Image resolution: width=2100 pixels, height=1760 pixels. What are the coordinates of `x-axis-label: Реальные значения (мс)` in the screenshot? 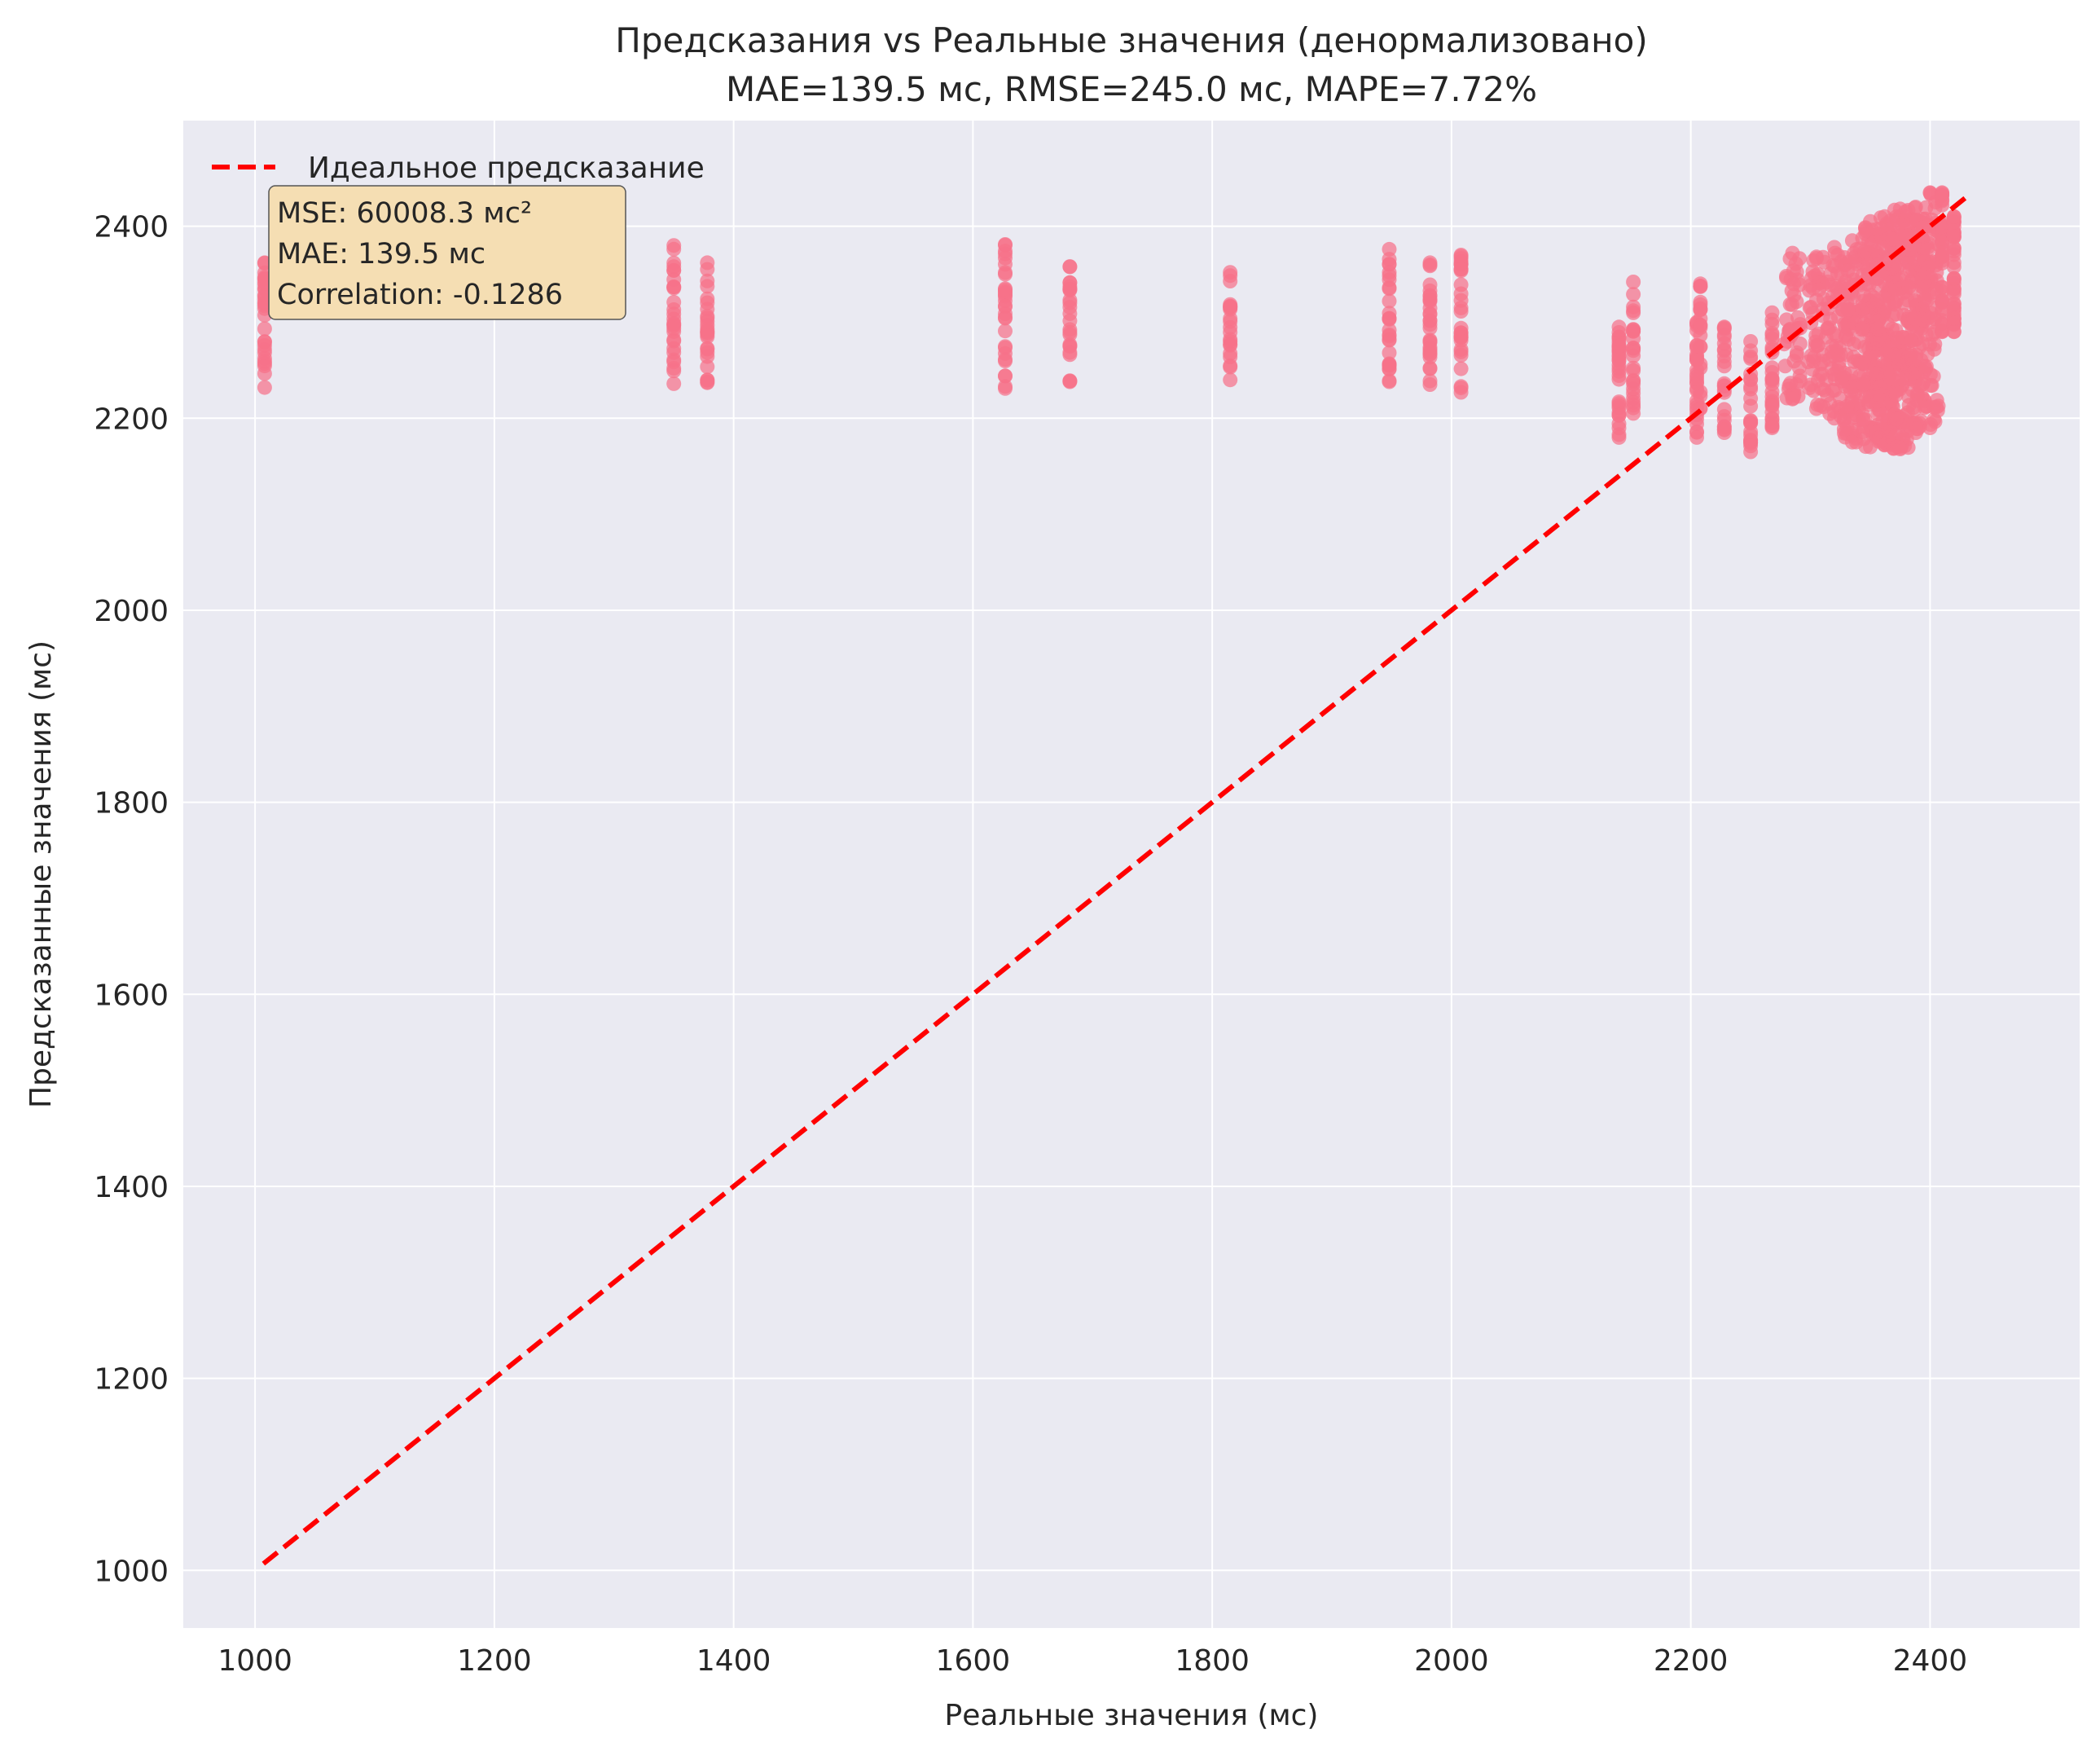 It's located at (1132, 1715).